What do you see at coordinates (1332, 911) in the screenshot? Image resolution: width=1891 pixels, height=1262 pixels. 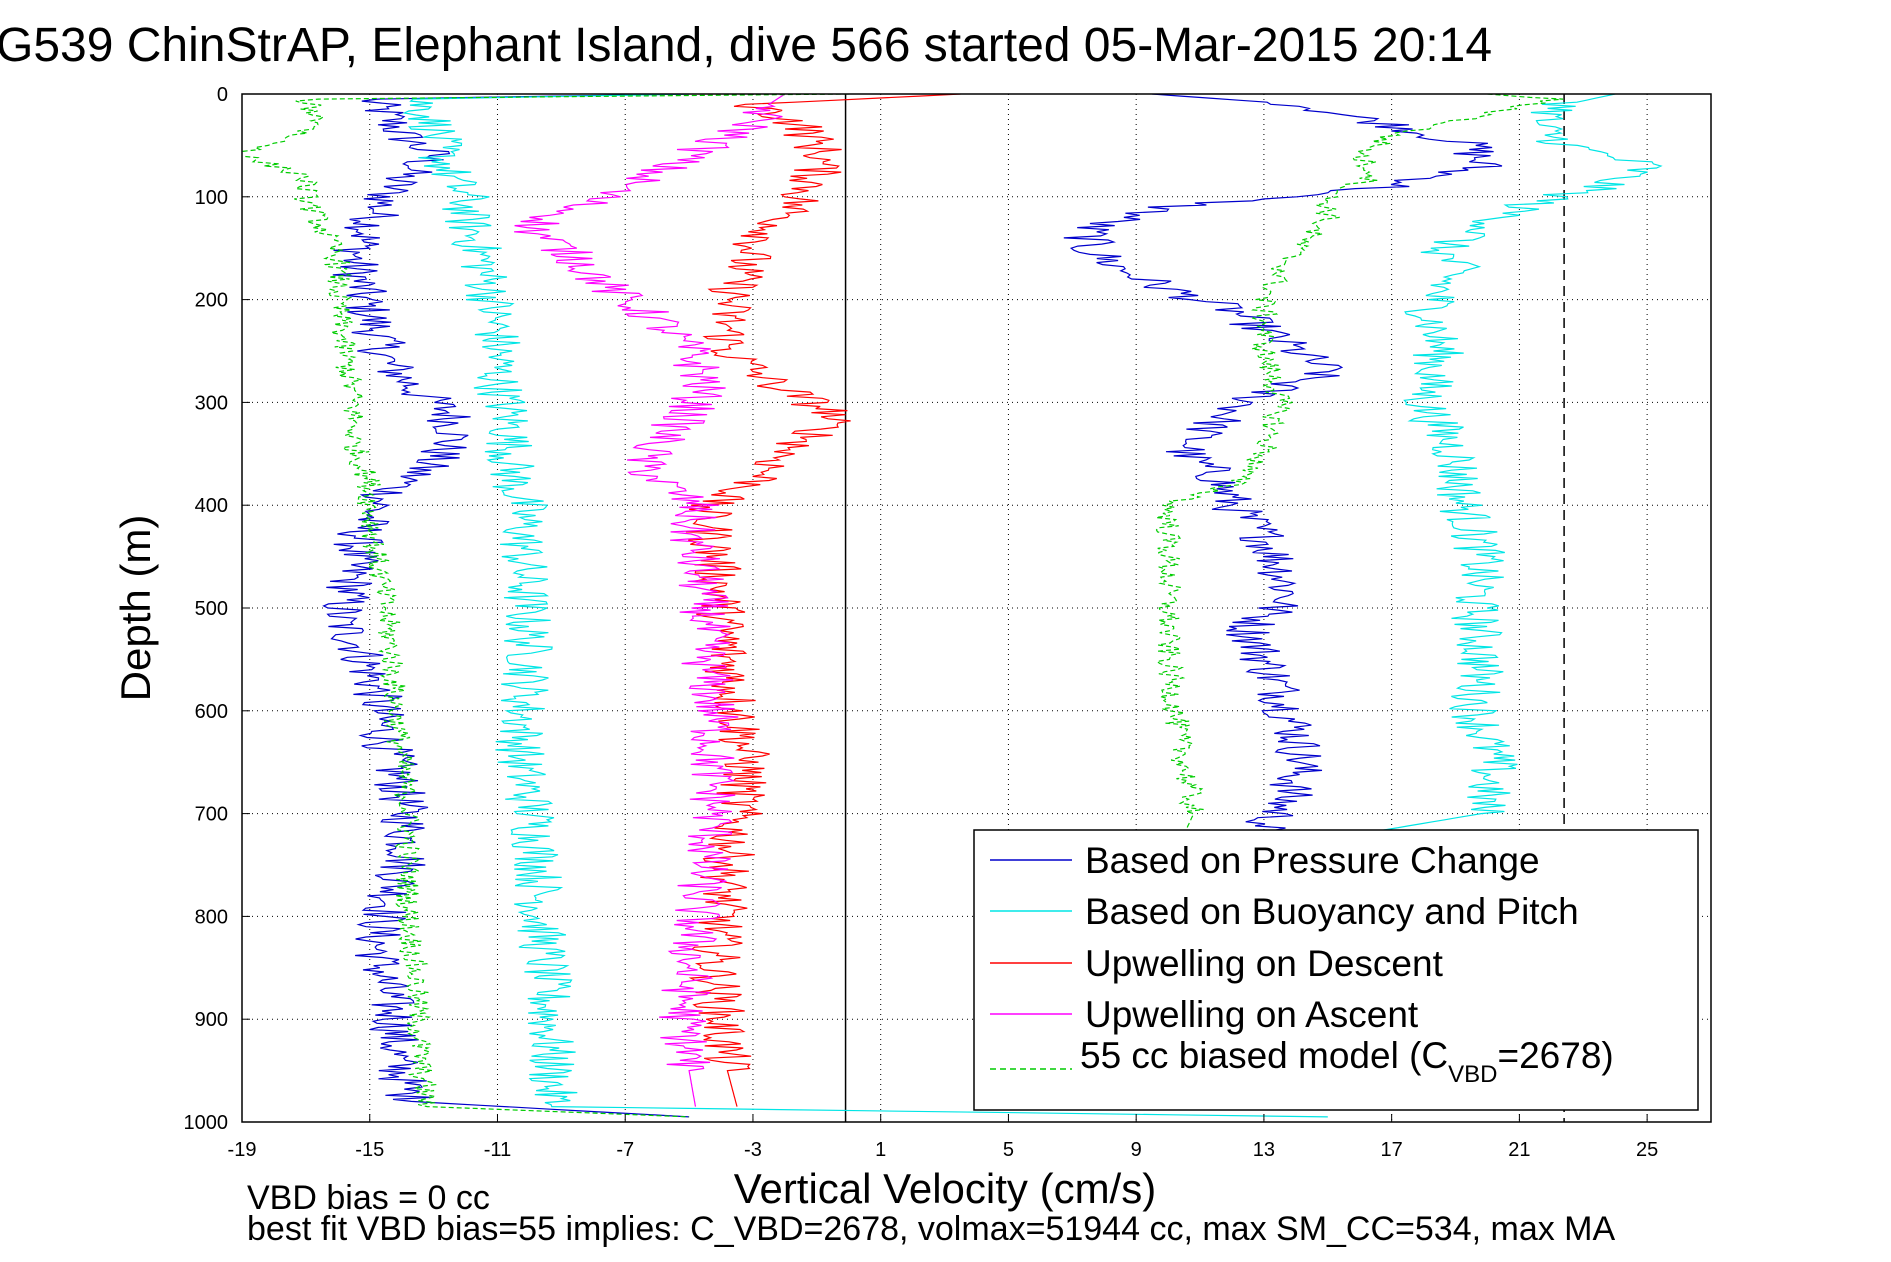 I see `legend-label-buoyancy-pitch: Based on Buoyancy and Pitch` at bounding box center [1332, 911].